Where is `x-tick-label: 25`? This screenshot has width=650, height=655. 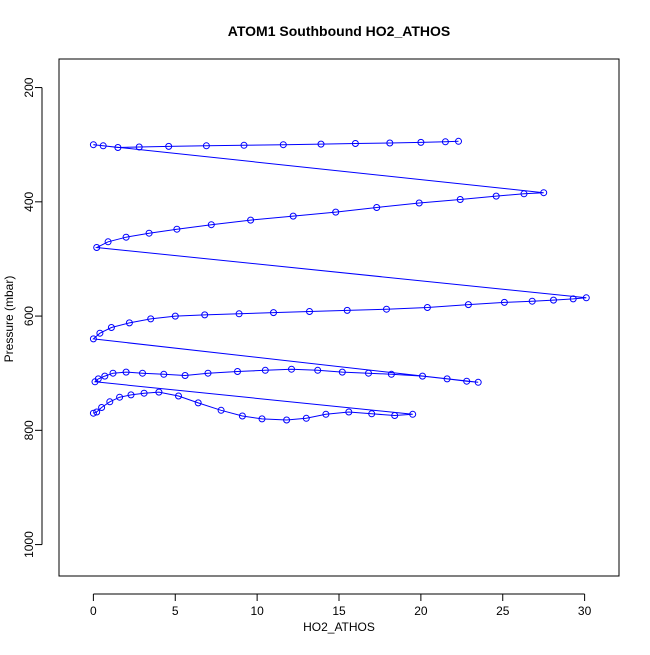 x-tick-label: 25 is located at coordinates (503, 611).